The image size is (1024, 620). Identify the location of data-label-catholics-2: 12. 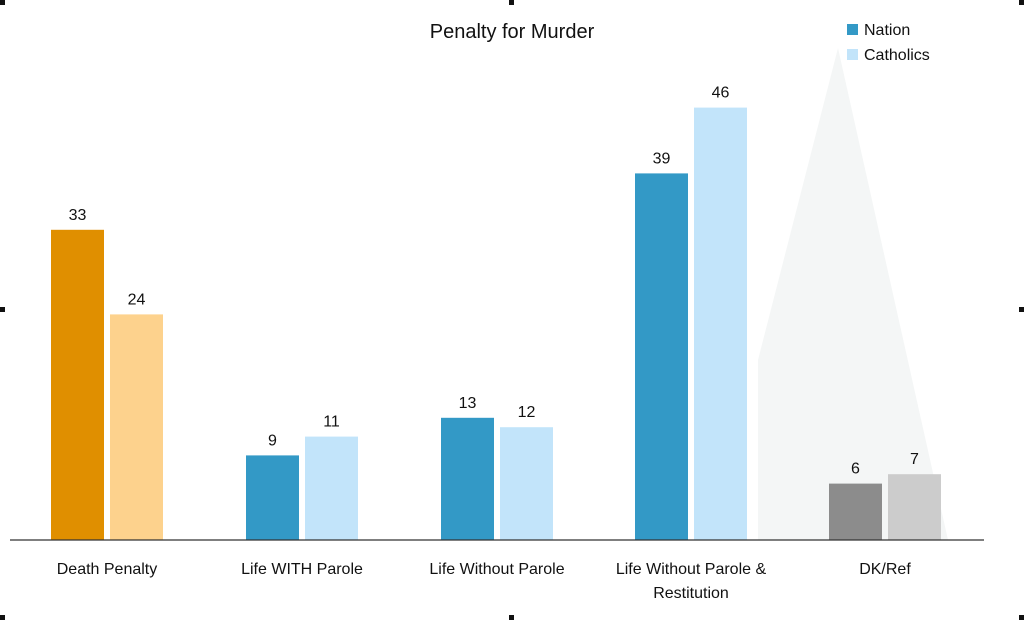
(527, 412).